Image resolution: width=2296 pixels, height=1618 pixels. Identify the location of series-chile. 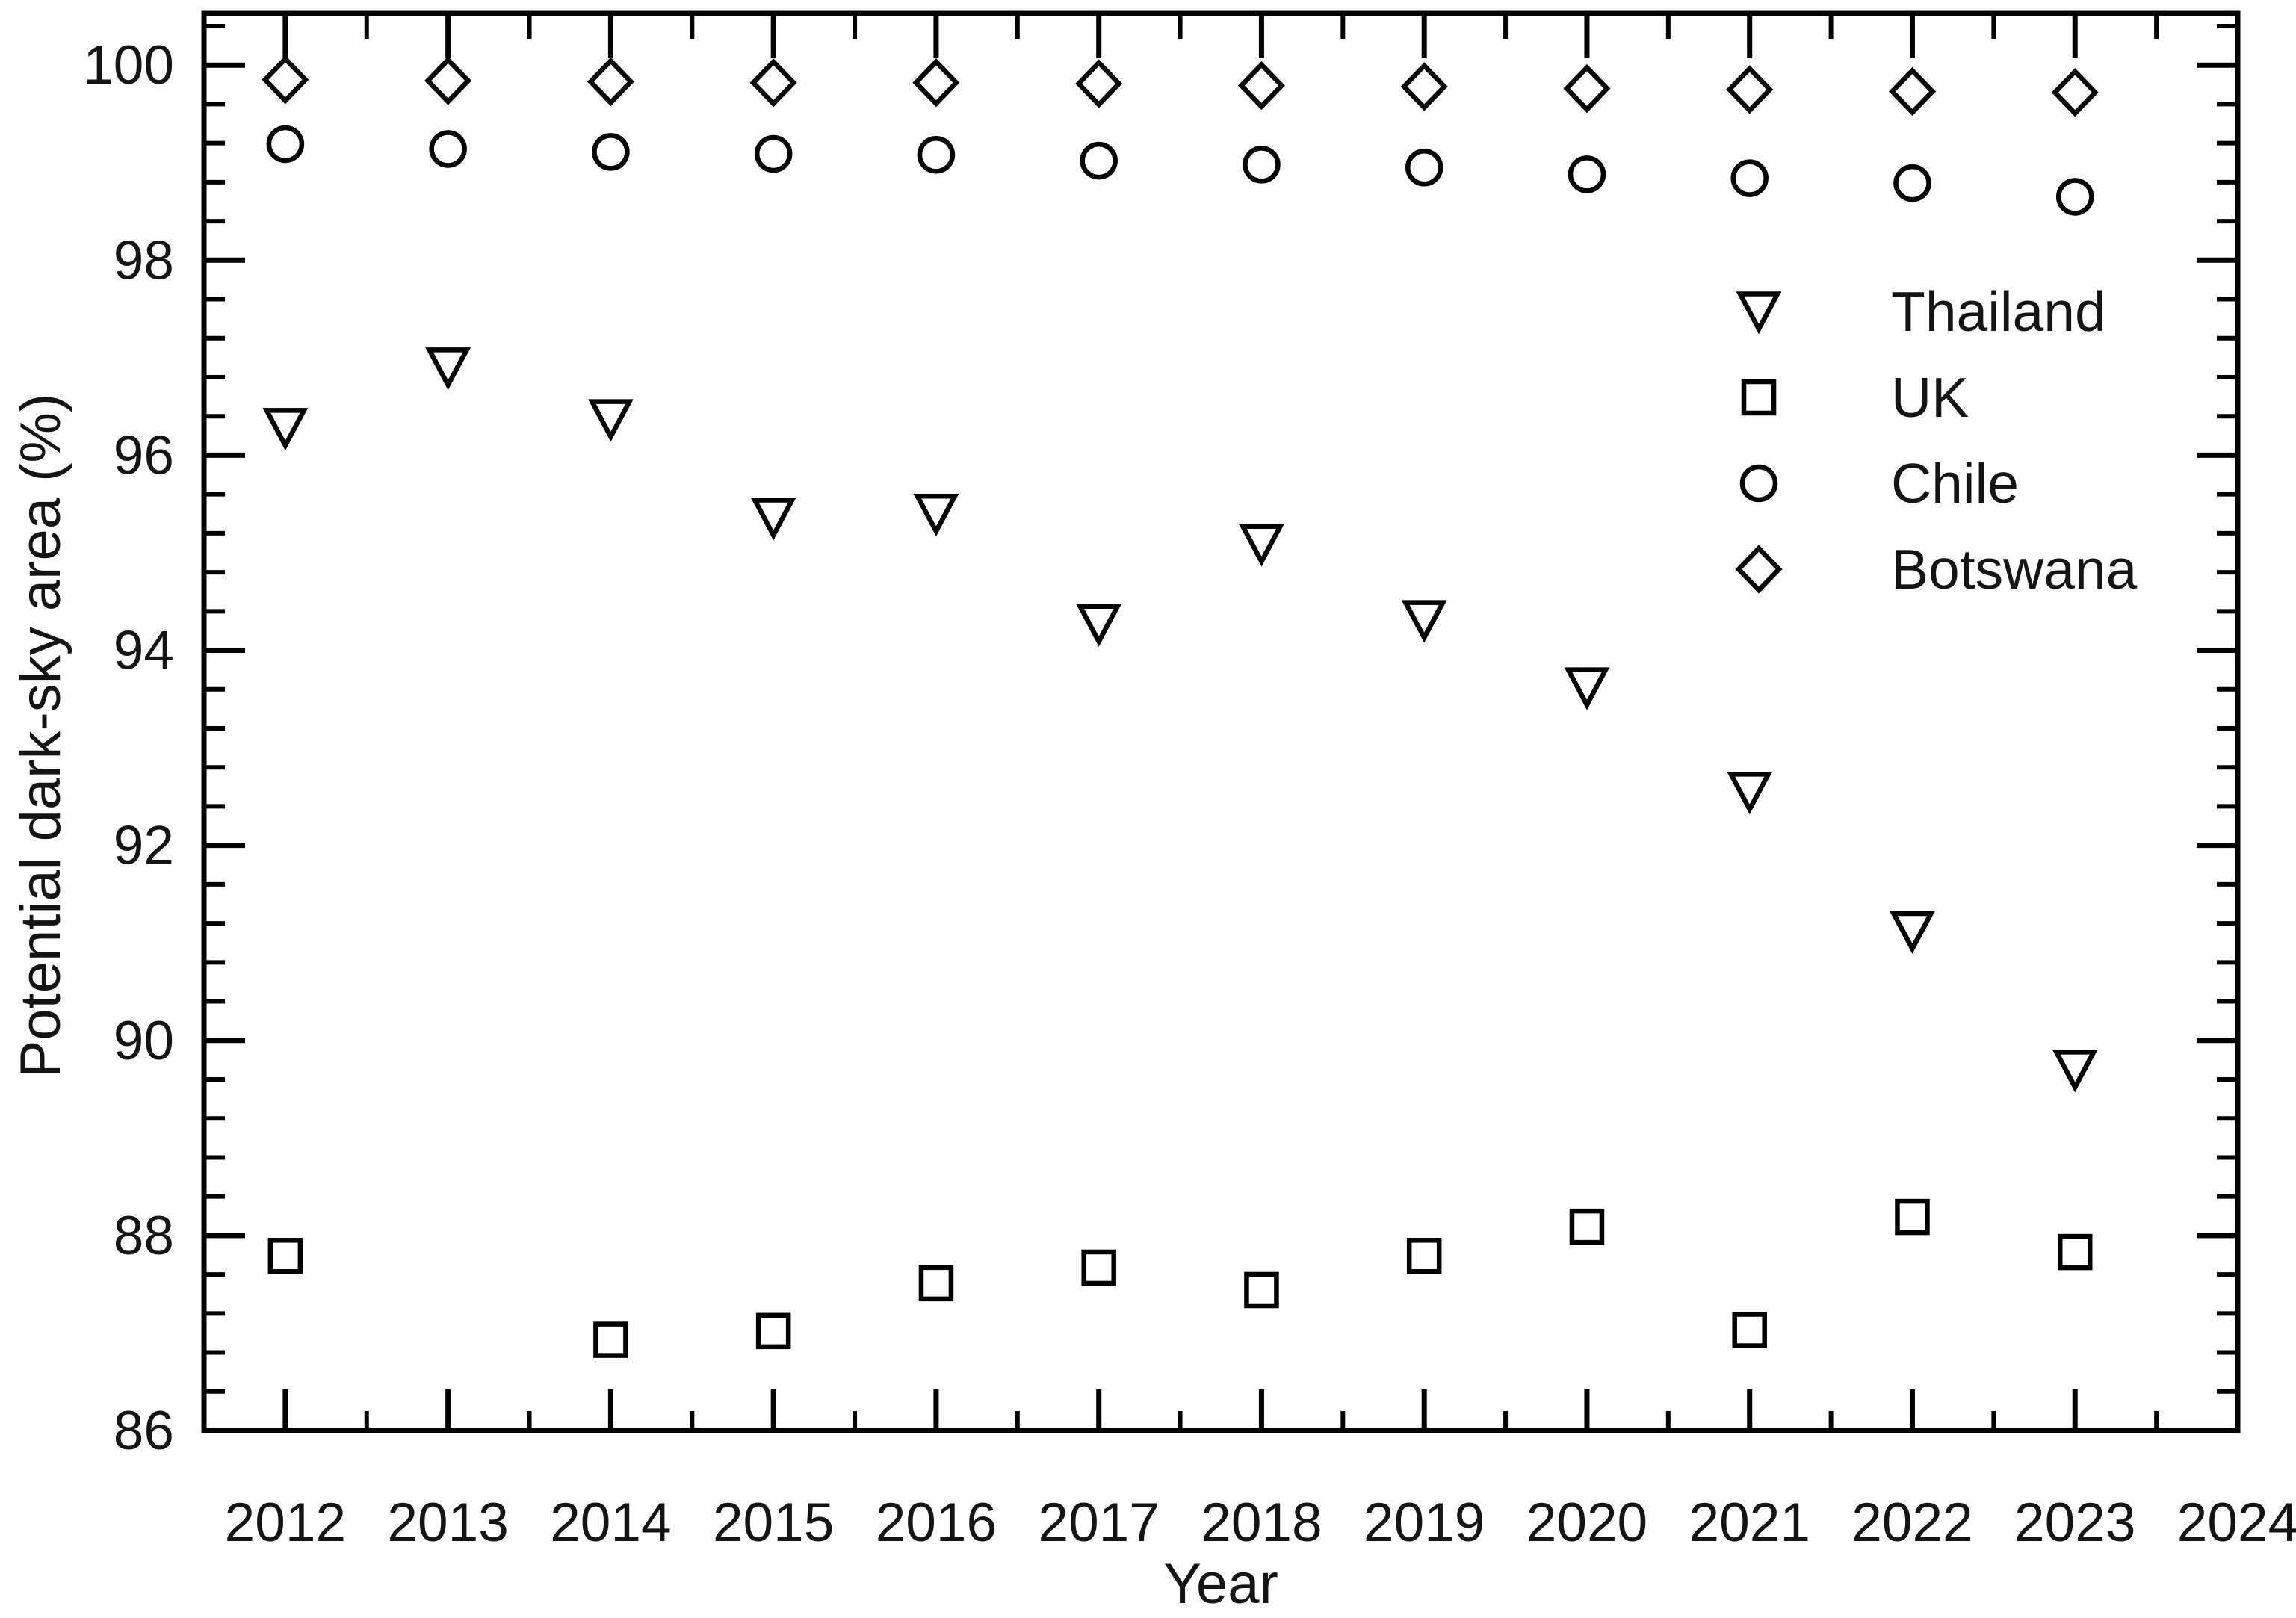
(1180, 170).